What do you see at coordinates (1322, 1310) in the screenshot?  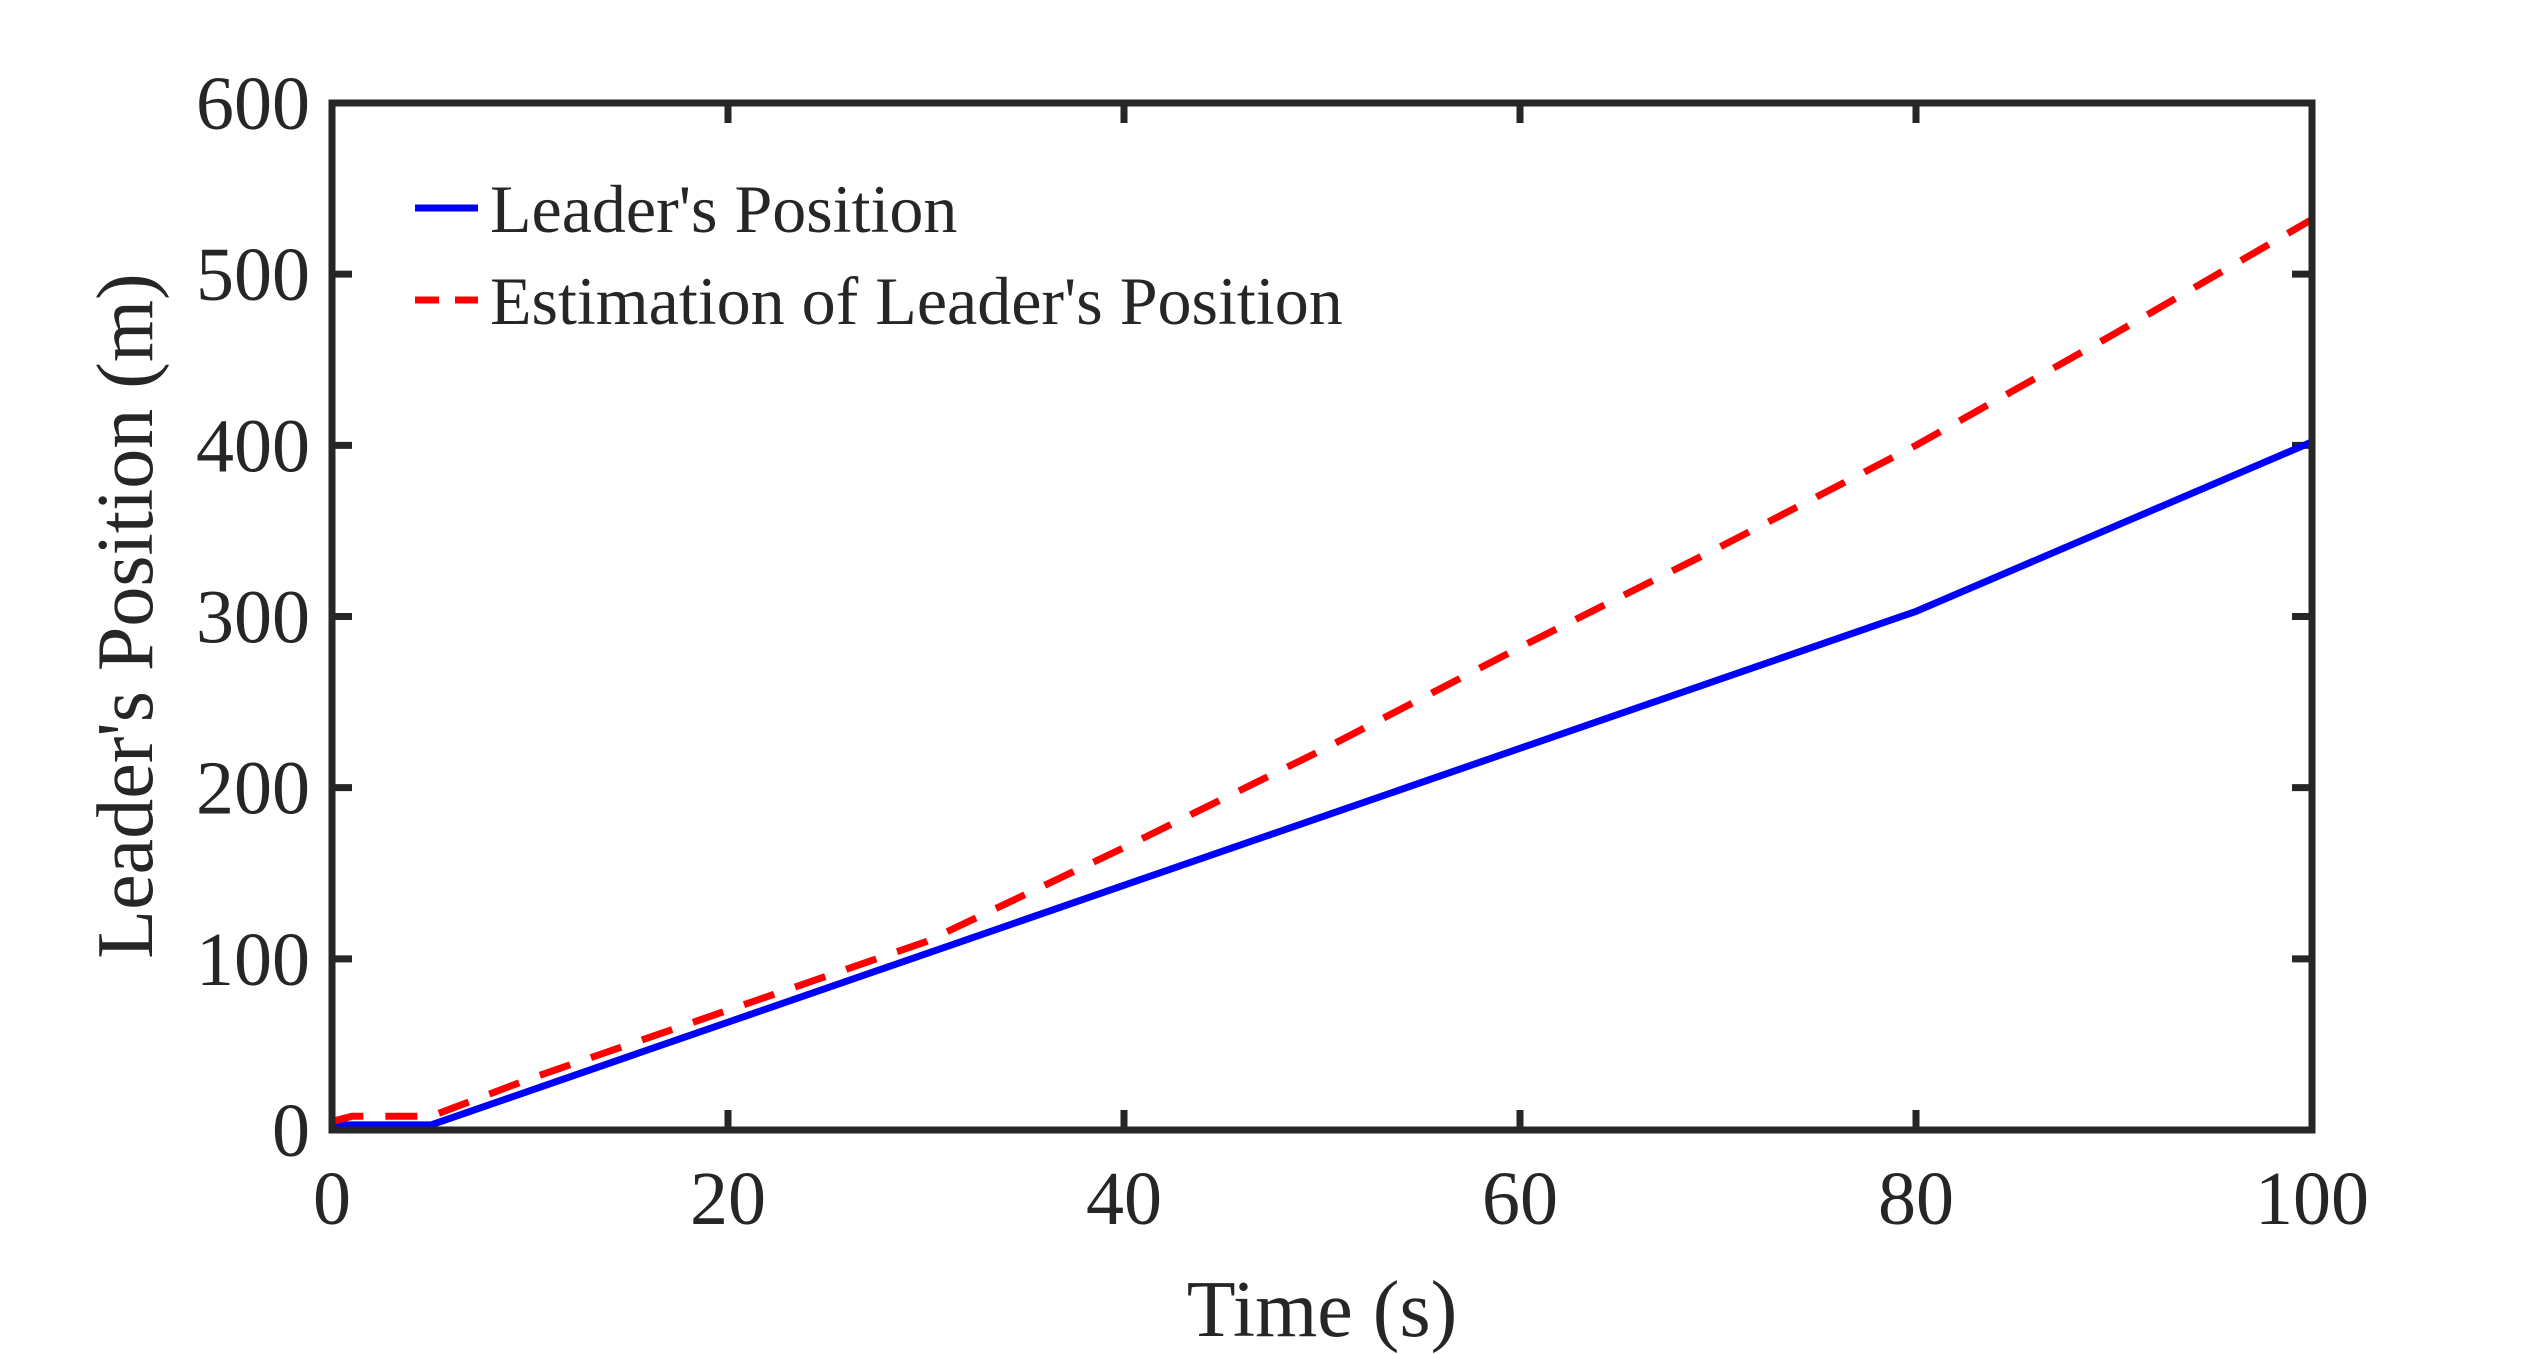 I see `x-axis-title: Time (s)` at bounding box center [1322, 1310].